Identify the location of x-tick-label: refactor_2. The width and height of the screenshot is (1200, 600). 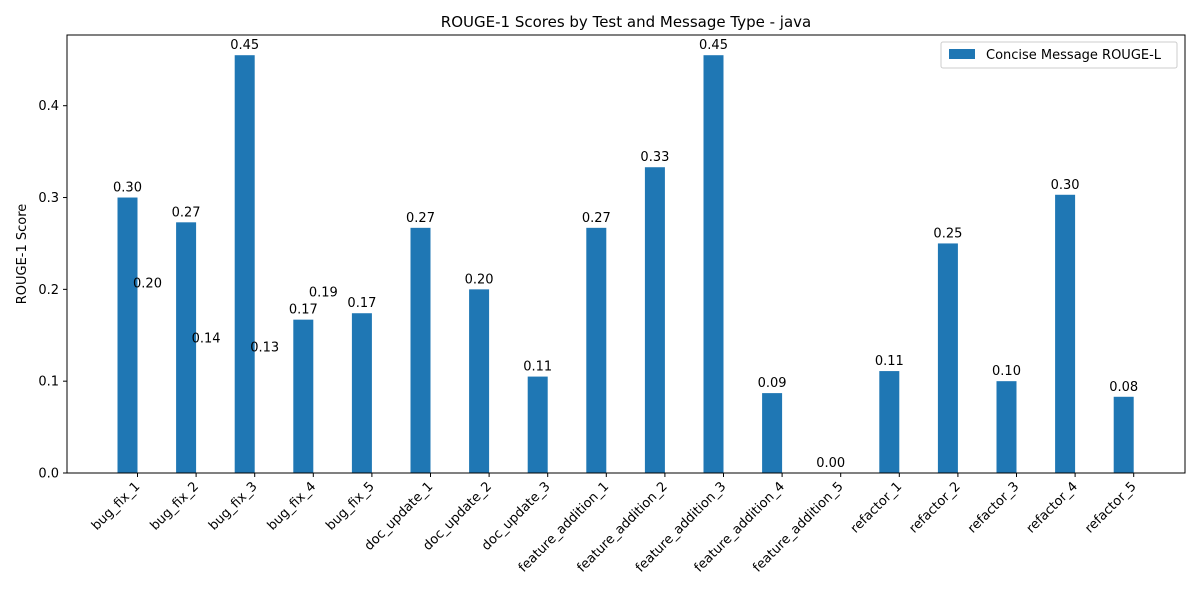
(935, 507).